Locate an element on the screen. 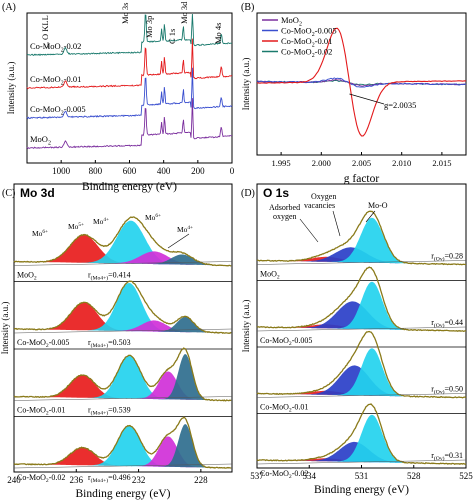 The image size is (474, 500). panel-b-xlabel-part: g factor is located at coordinates (362, 179).